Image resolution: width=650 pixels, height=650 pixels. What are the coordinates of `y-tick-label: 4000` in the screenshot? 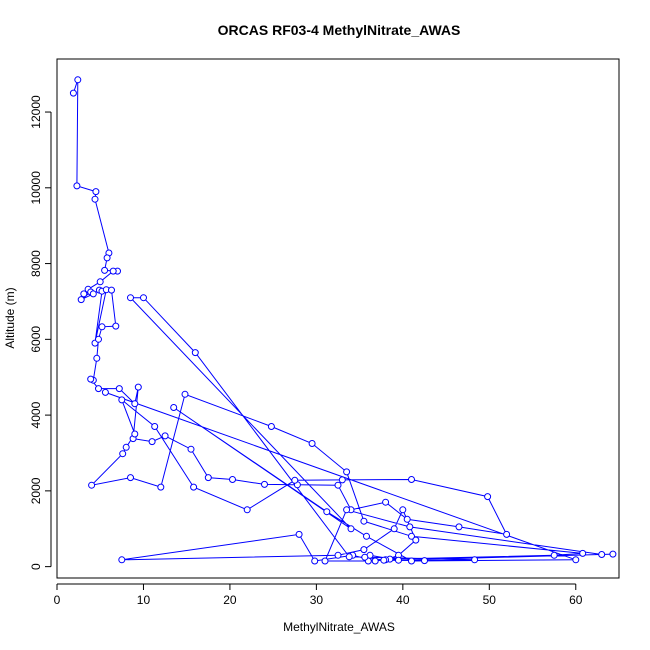 It's located at (36, 414).